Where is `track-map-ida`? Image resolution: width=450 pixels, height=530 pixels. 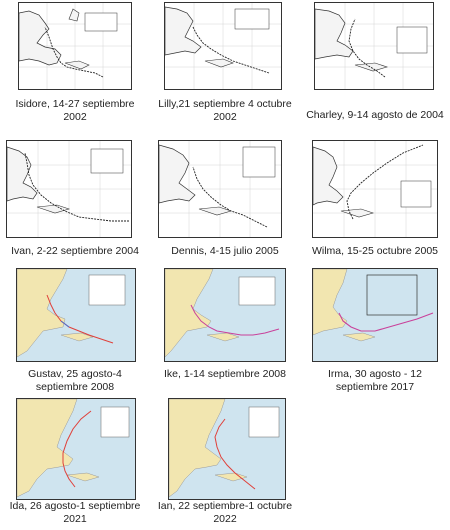
track-map-ida is located at coordinates (76, 449).